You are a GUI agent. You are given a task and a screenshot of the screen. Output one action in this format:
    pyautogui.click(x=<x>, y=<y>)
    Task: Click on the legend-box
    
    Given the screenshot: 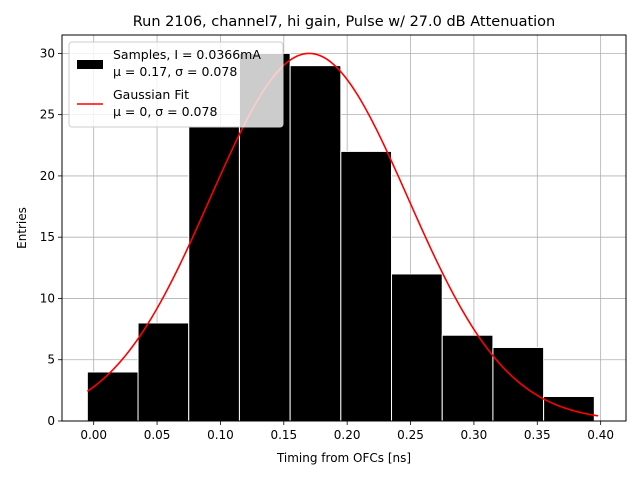 What is the action you would take?
    pyautogui.click(x=176, y=84)
    